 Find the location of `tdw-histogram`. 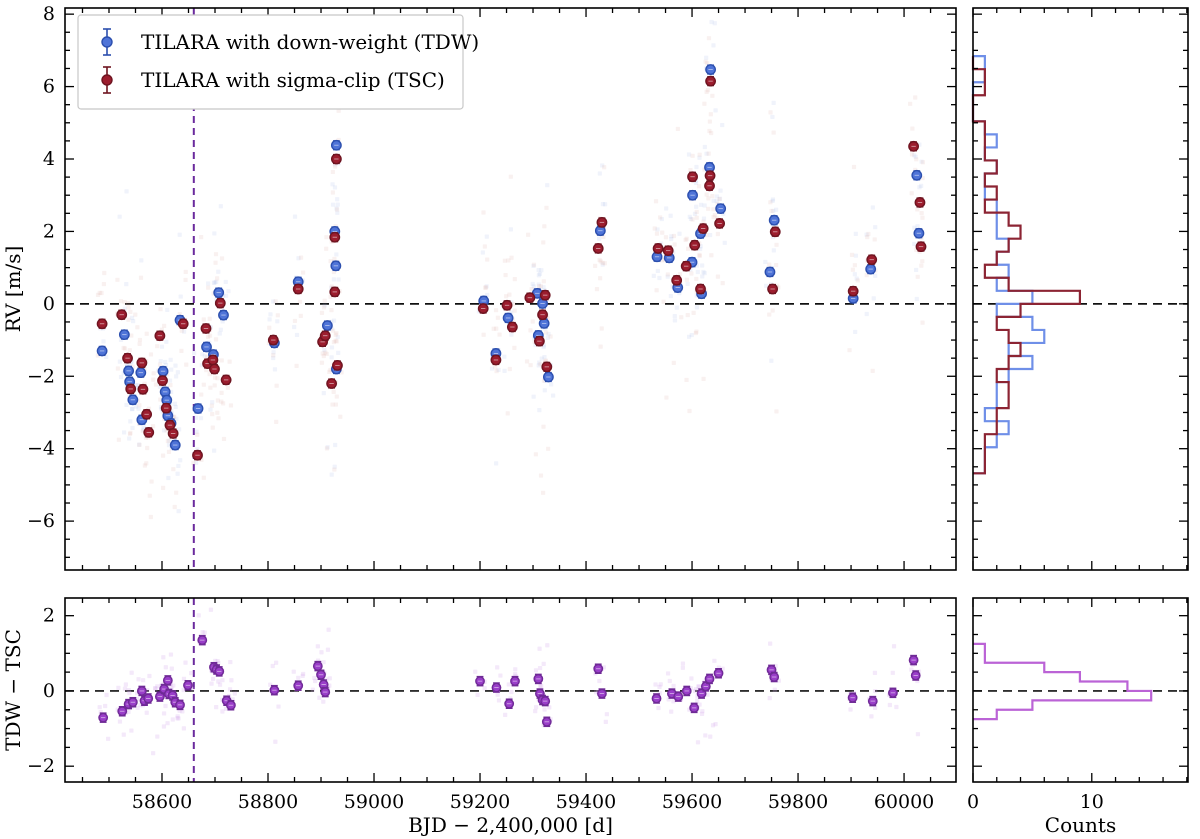

tdw-histogram is located at coordinates (1008, 265).